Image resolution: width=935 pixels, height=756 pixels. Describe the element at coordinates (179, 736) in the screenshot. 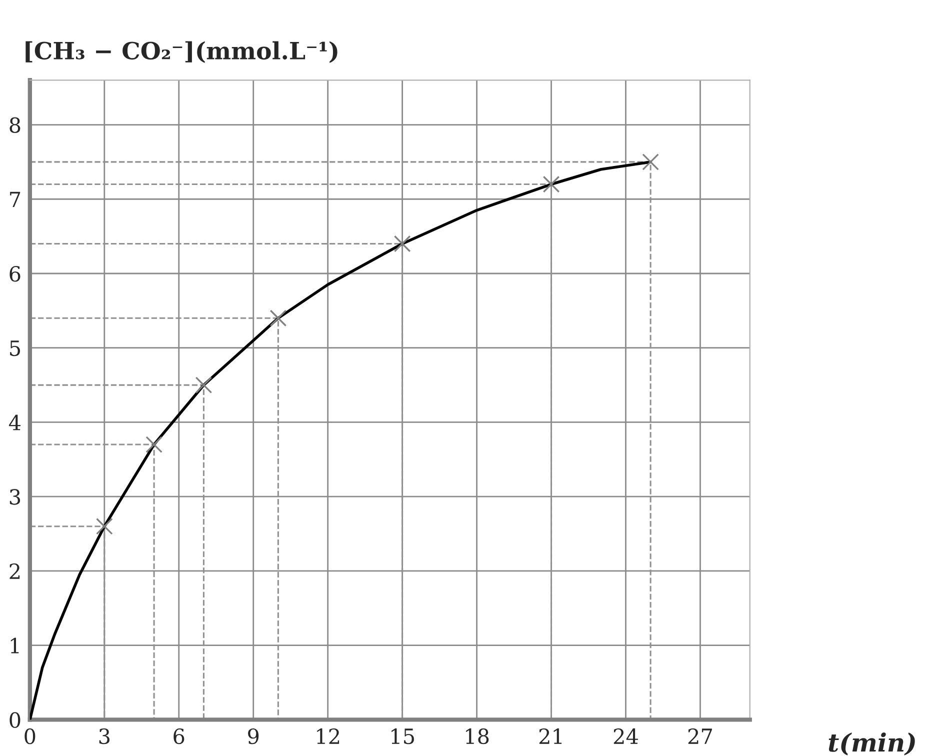

I see `x-tick-label: 6` at that location.